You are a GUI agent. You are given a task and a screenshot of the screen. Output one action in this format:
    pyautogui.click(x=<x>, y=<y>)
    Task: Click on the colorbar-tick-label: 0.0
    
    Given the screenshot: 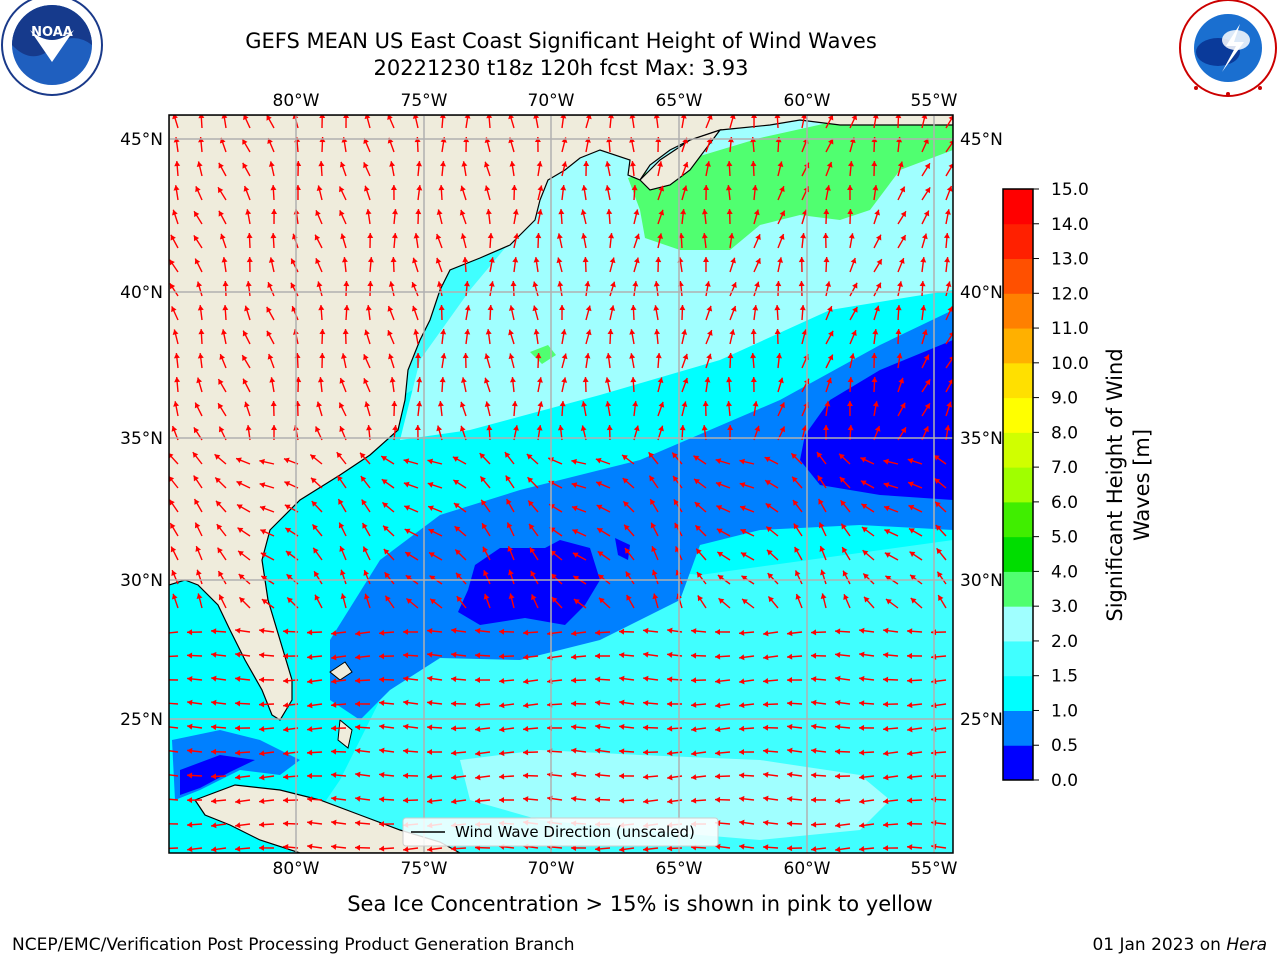 What is the action you would take?
    pyautogui.click(x=1064, y=781)
    